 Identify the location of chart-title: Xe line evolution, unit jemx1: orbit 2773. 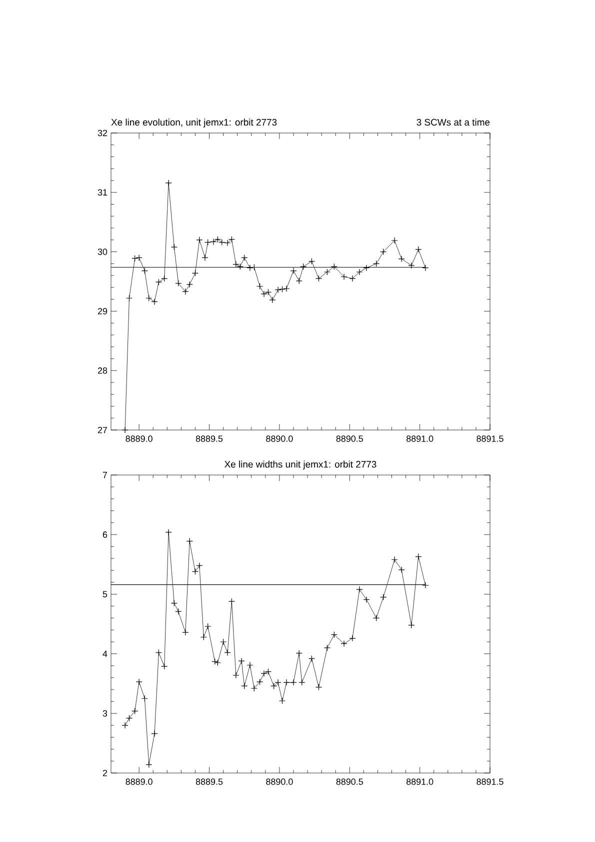
(194, 123).